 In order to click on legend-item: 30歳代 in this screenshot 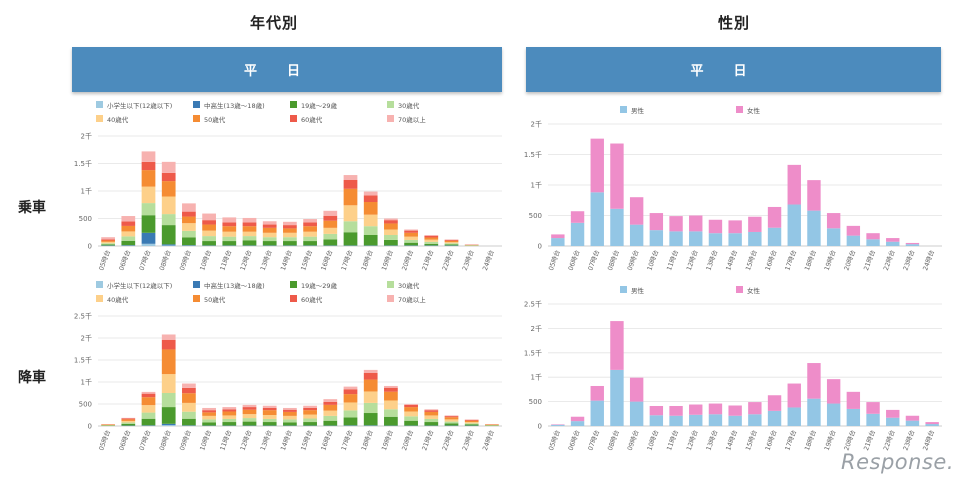, I will do `click(403, 105)`.